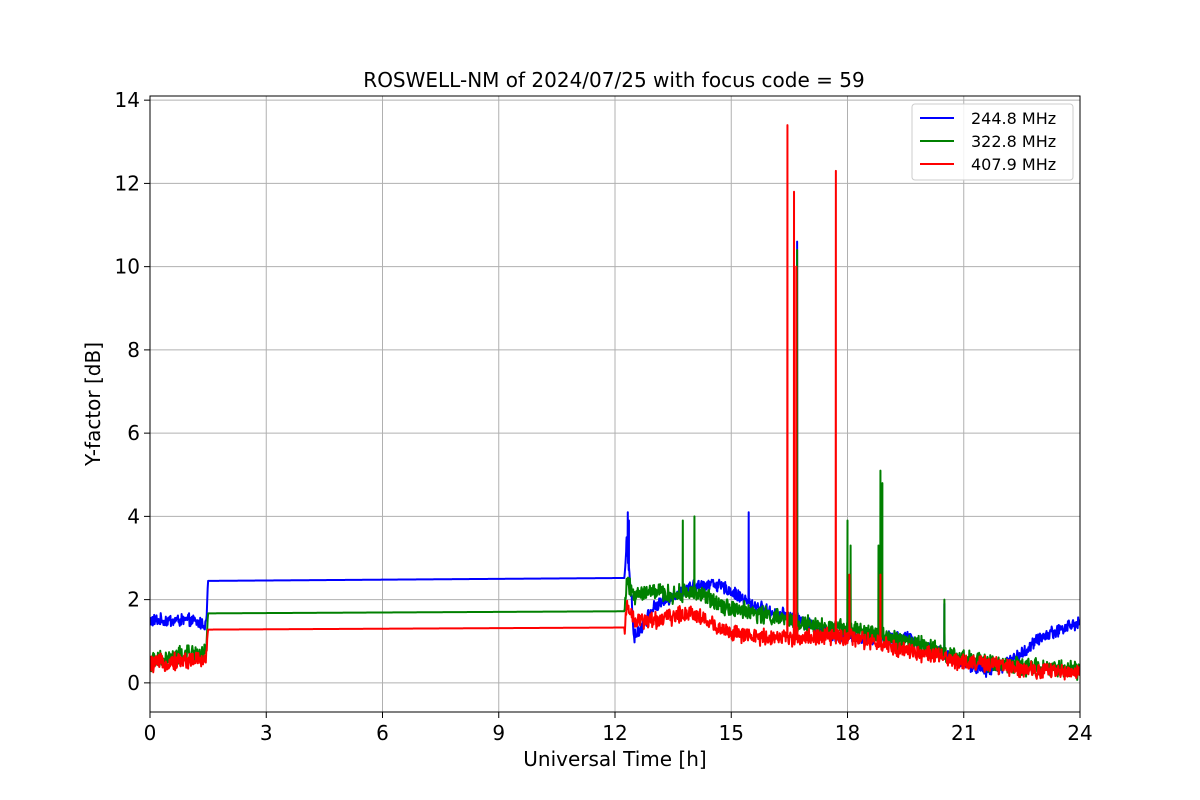  Describe the element at coordinates (127, 100) in the screenshot. I see `y-tick-label: 14` at that location.